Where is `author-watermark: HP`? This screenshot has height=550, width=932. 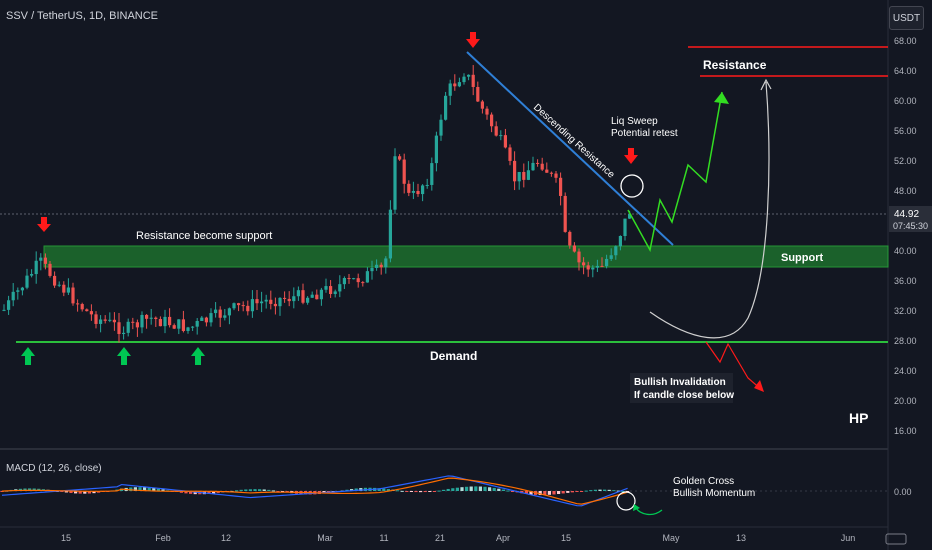 author-watermark: HP is located at coordinates (858, 418).